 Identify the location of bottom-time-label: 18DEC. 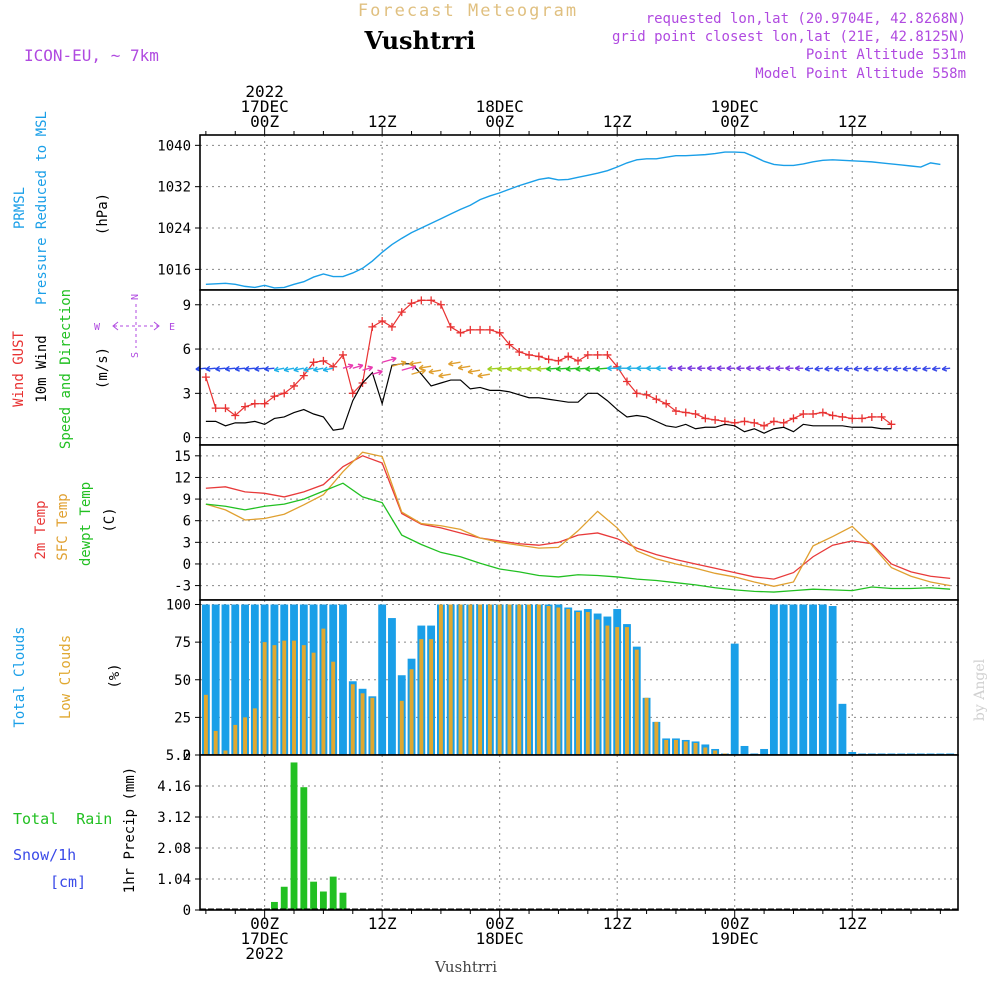
(500, 938).